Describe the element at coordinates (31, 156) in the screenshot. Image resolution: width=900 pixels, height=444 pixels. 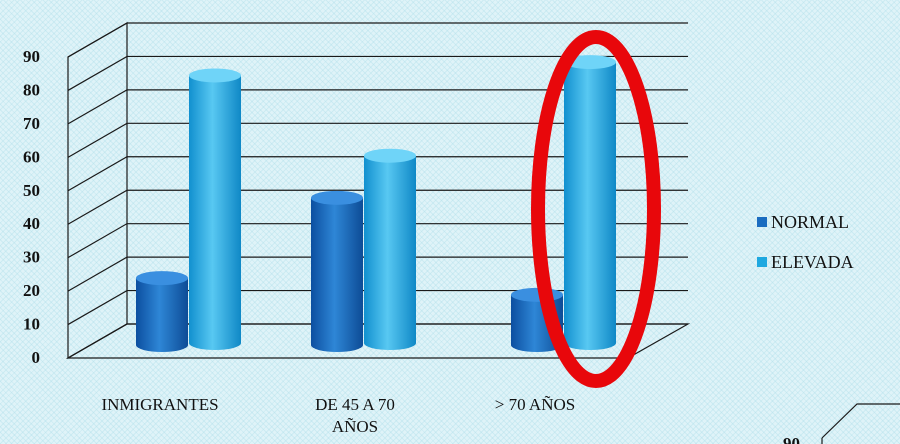
I see `y-tick-label: 60` at that location.